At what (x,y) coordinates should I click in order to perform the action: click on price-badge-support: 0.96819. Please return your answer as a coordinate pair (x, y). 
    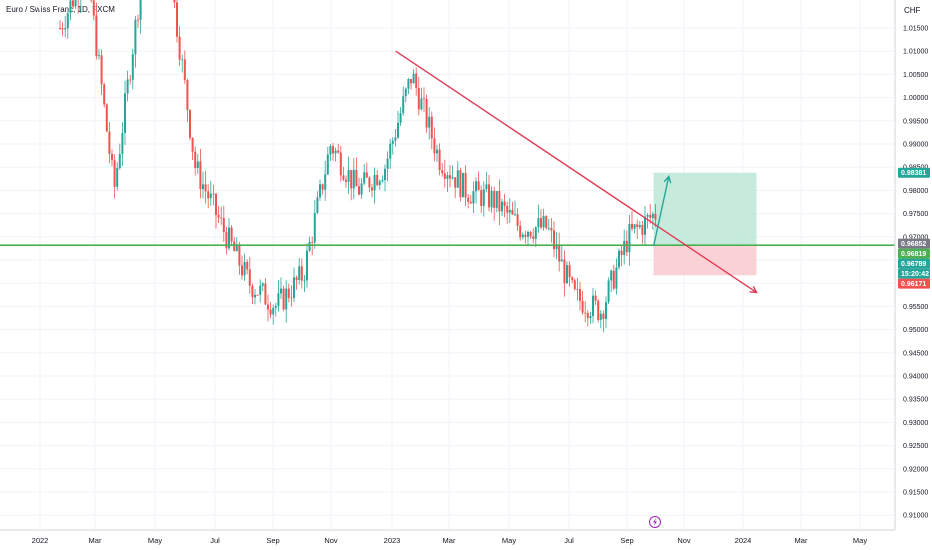
    Looking at the image, I should click on (914, 253).